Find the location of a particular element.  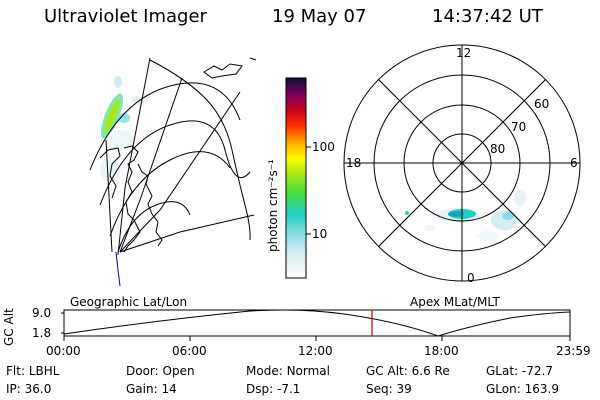

colorbar is located at coordinates (296, 178).